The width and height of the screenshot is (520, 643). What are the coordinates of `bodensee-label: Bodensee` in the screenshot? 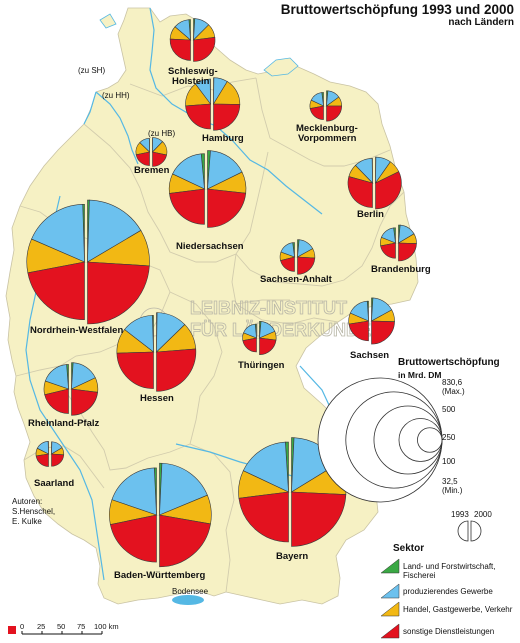 It's located at (190, 591).